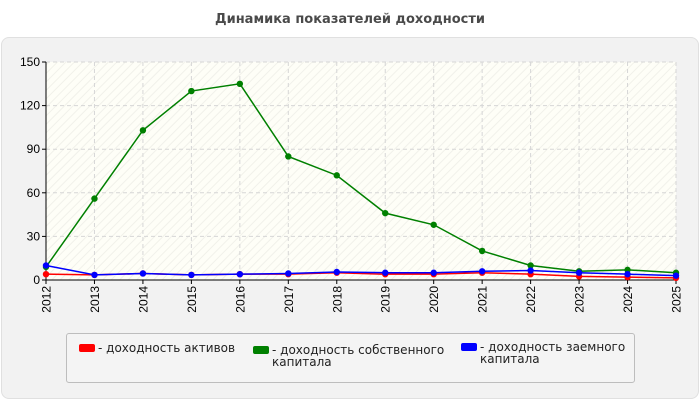 The image size is (700, 400). What do you see at coordinates (34, 193) in the screenshot?
I see `y-tick-label: 60` at bounding box center [34, 193].